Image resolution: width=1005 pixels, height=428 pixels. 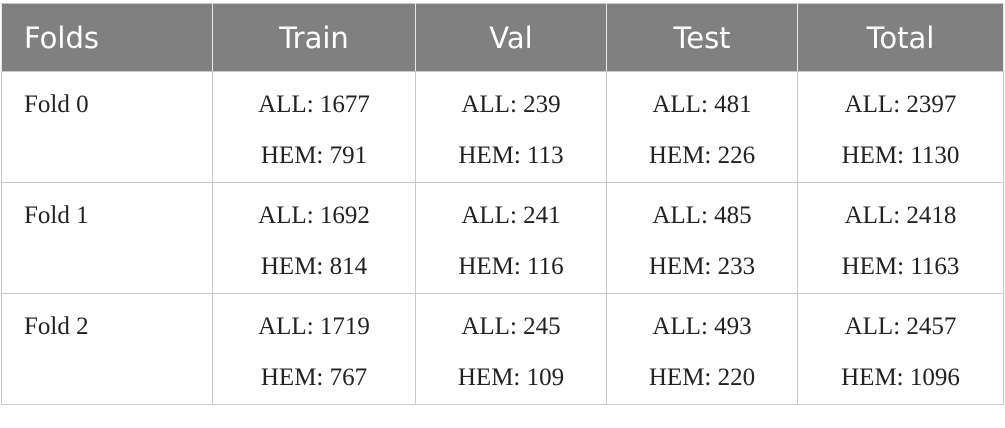 I want to click on table-cell: ALL: 2397 HEM: 1130, so click(x=900, y=127).